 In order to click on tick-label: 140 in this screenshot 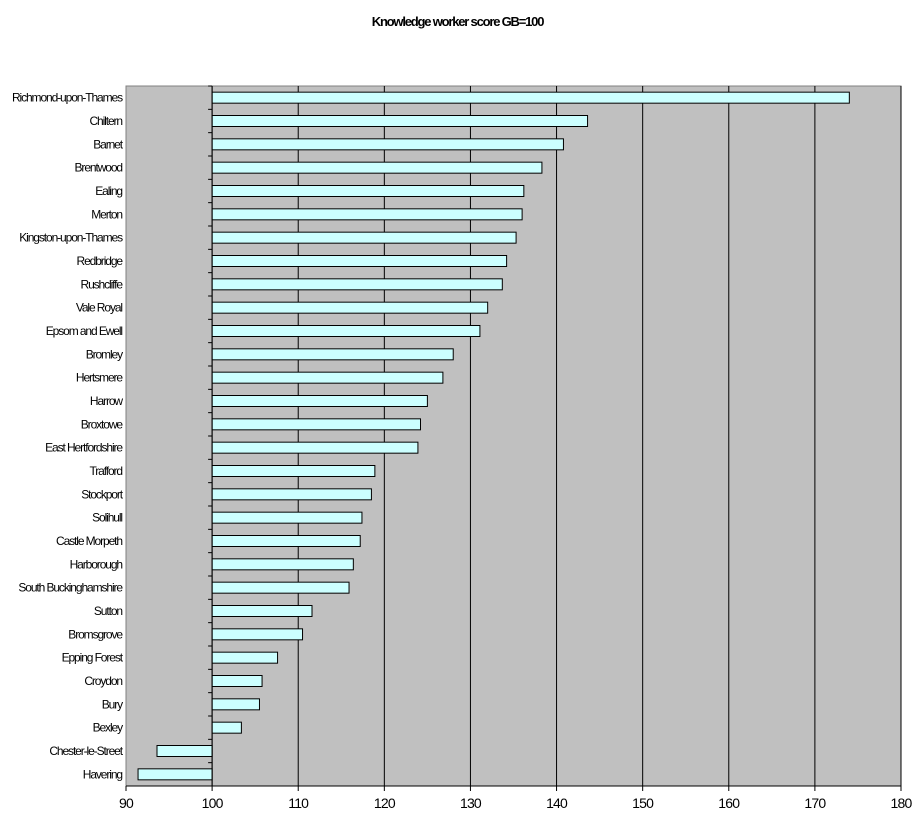, I will do `click(557, 803)`.